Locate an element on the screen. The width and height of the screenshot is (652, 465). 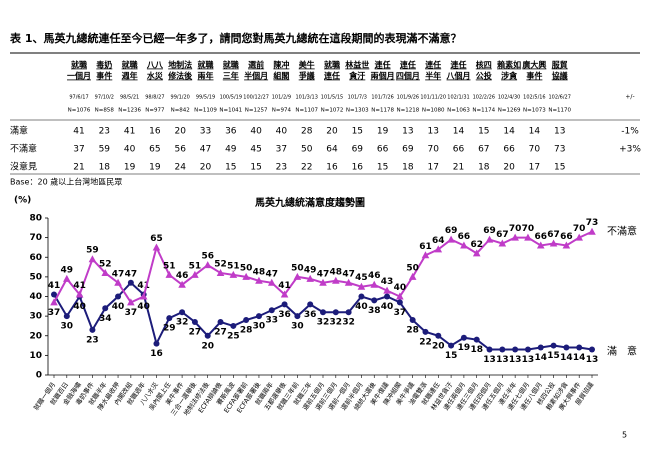
data-label: 33 is located at coordinates (271, 321).